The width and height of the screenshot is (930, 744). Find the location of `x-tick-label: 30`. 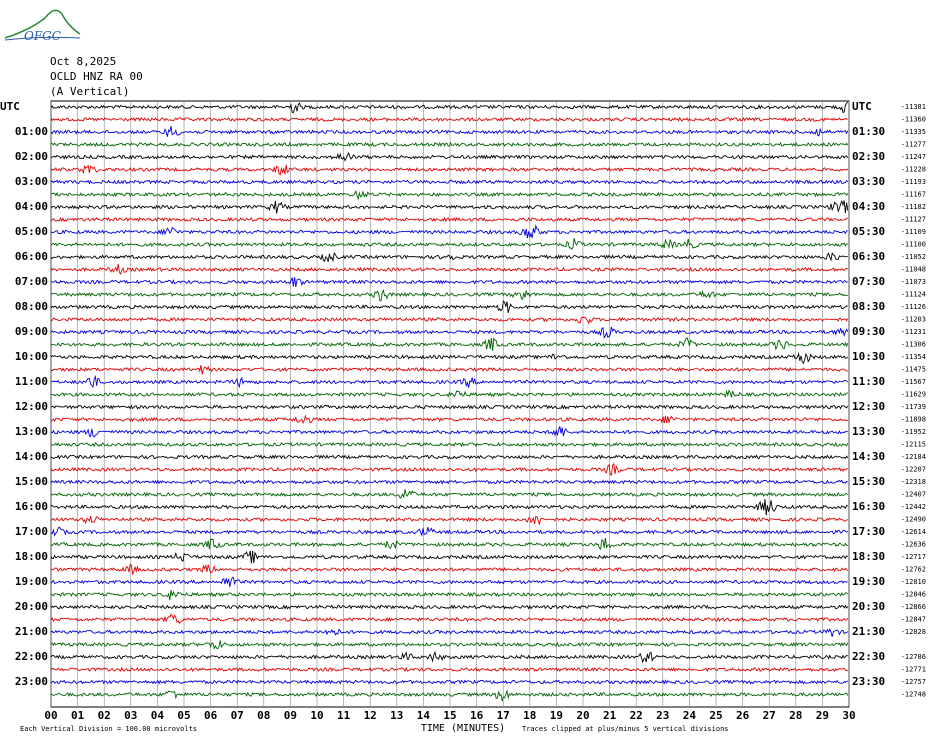

x-tick-label: 30 is located at coordinates (848, 715).